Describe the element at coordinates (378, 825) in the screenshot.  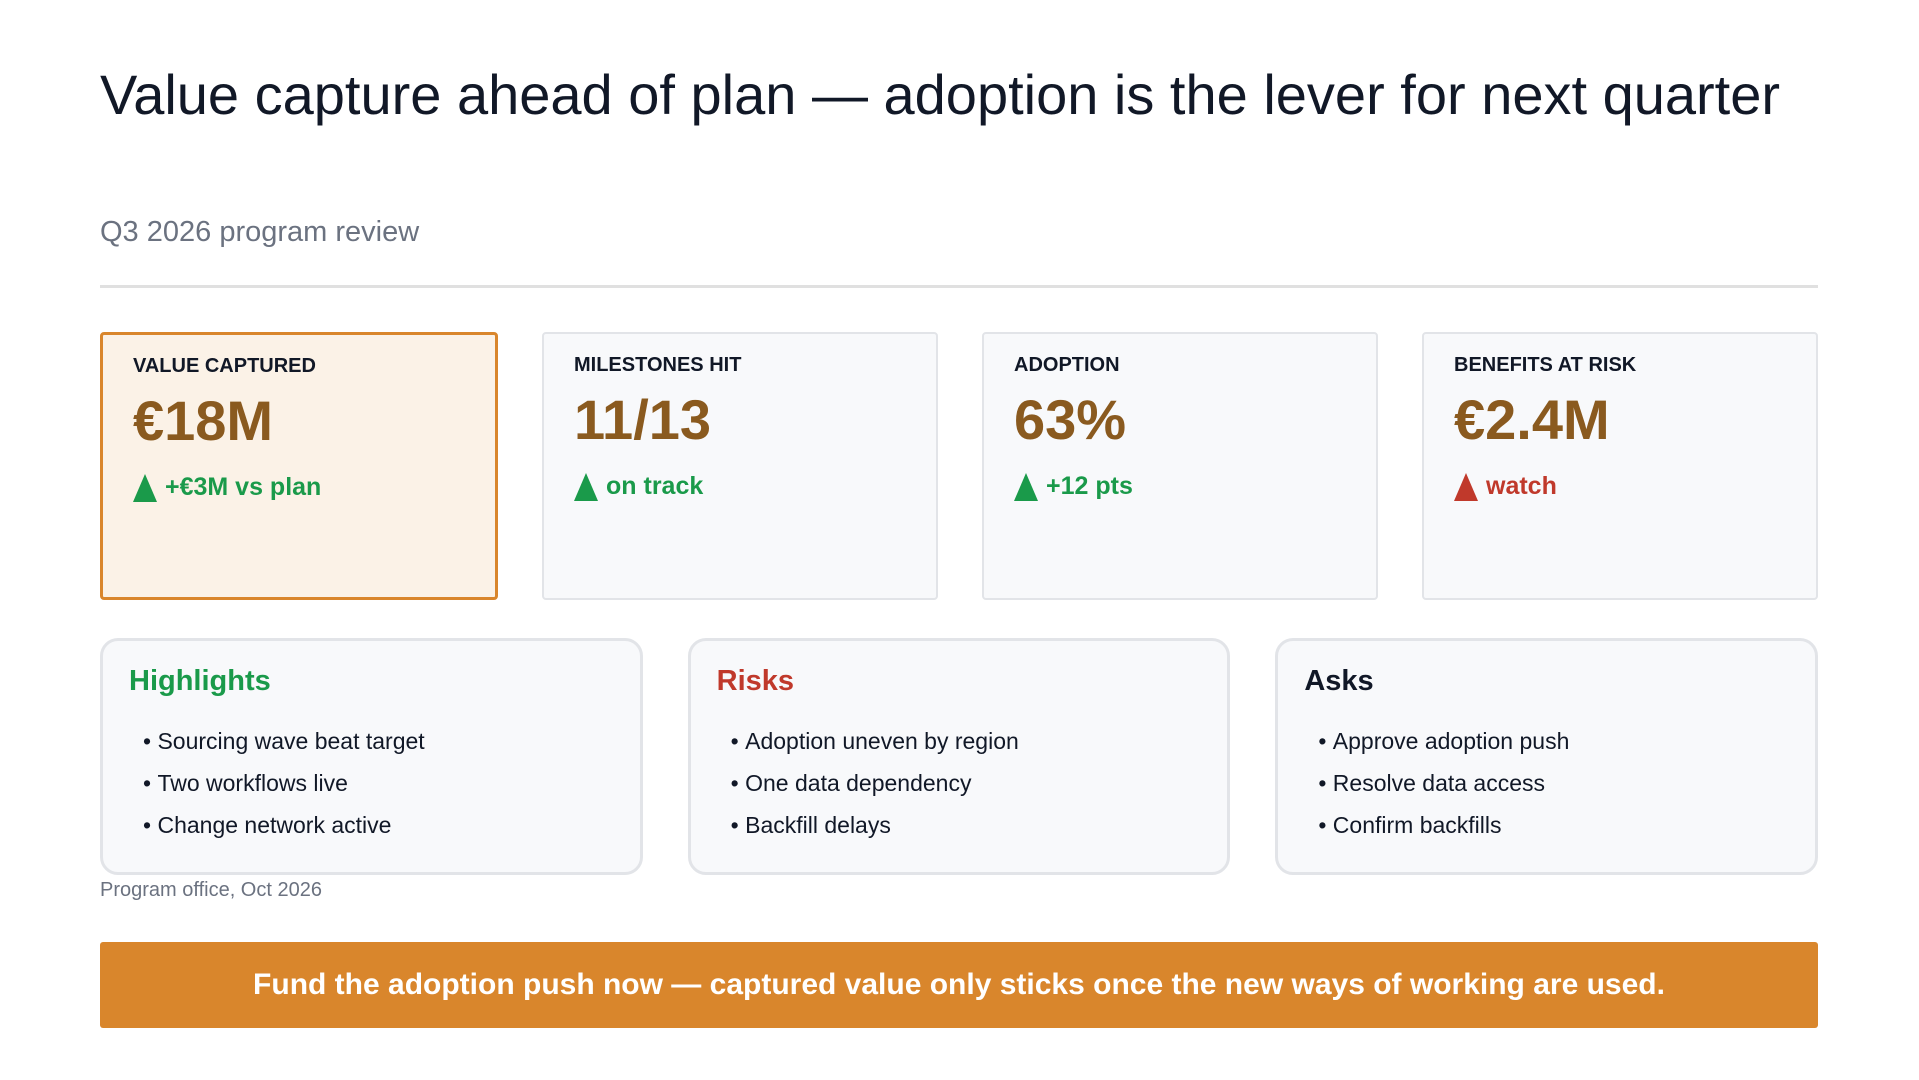
I see `bullet-item: Change network active` at that location.